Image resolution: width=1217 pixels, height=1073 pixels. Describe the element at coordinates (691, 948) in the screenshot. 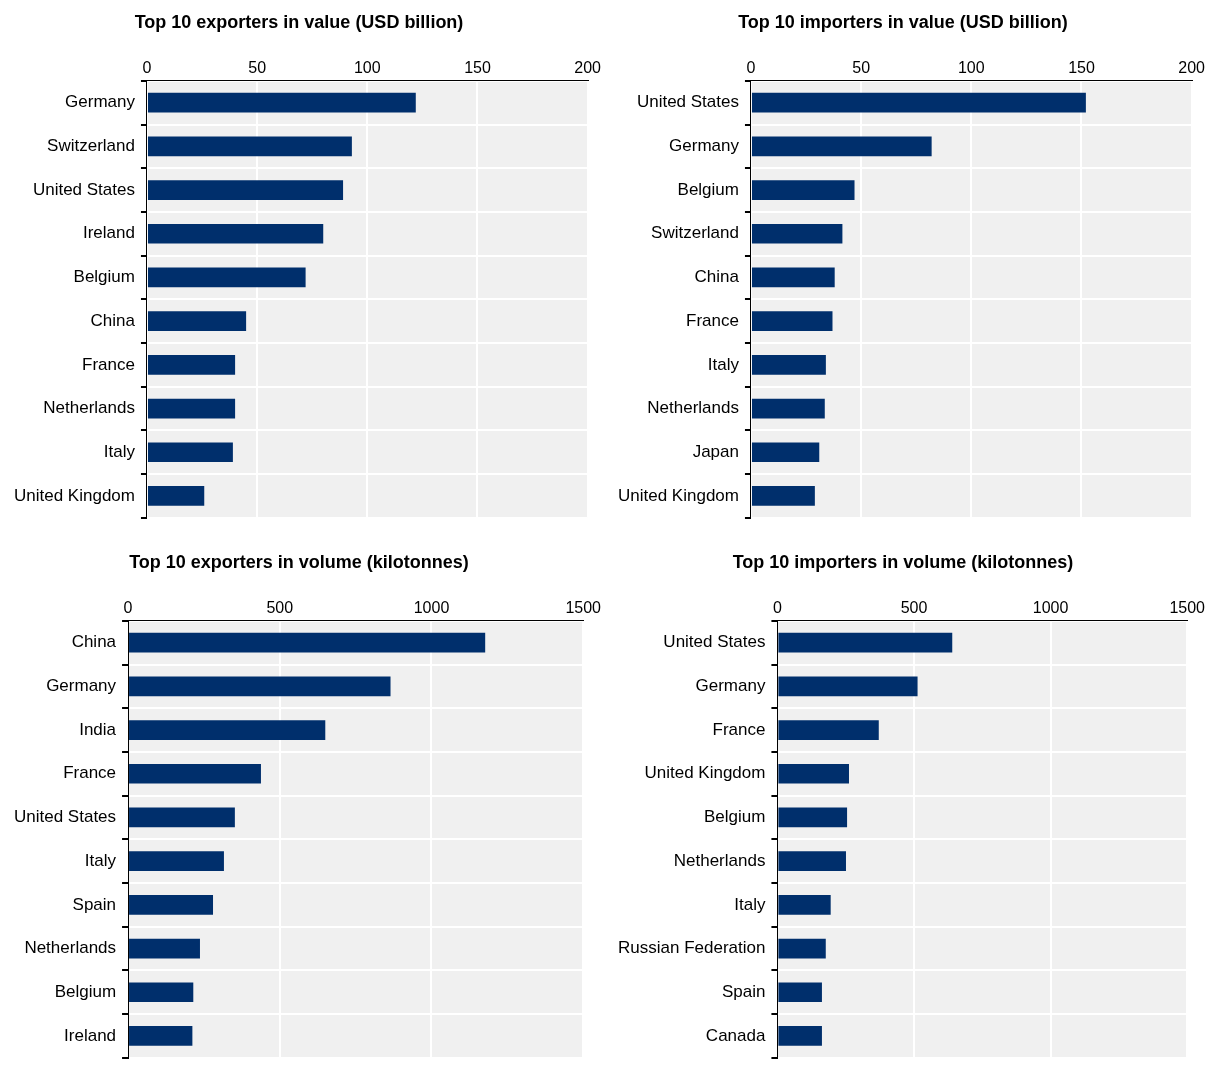

I see `y-tick-label: Russian Federation` at that location.